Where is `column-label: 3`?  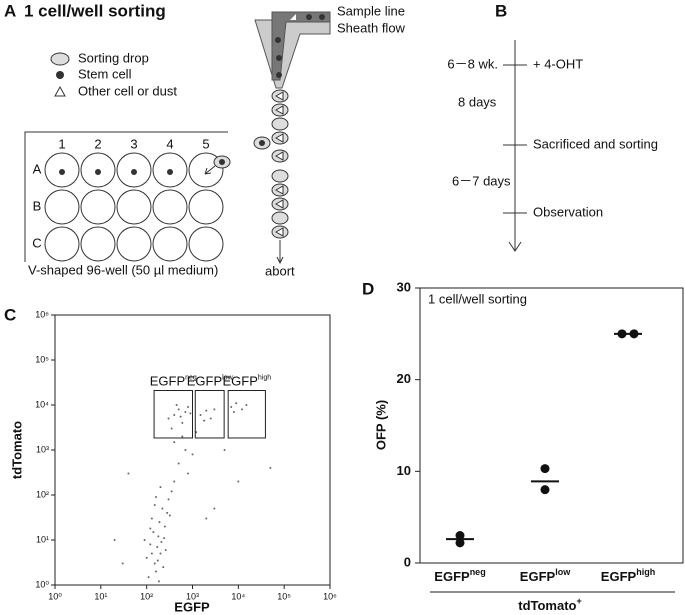 column-label: 3 is located at coordinates (133, 143).